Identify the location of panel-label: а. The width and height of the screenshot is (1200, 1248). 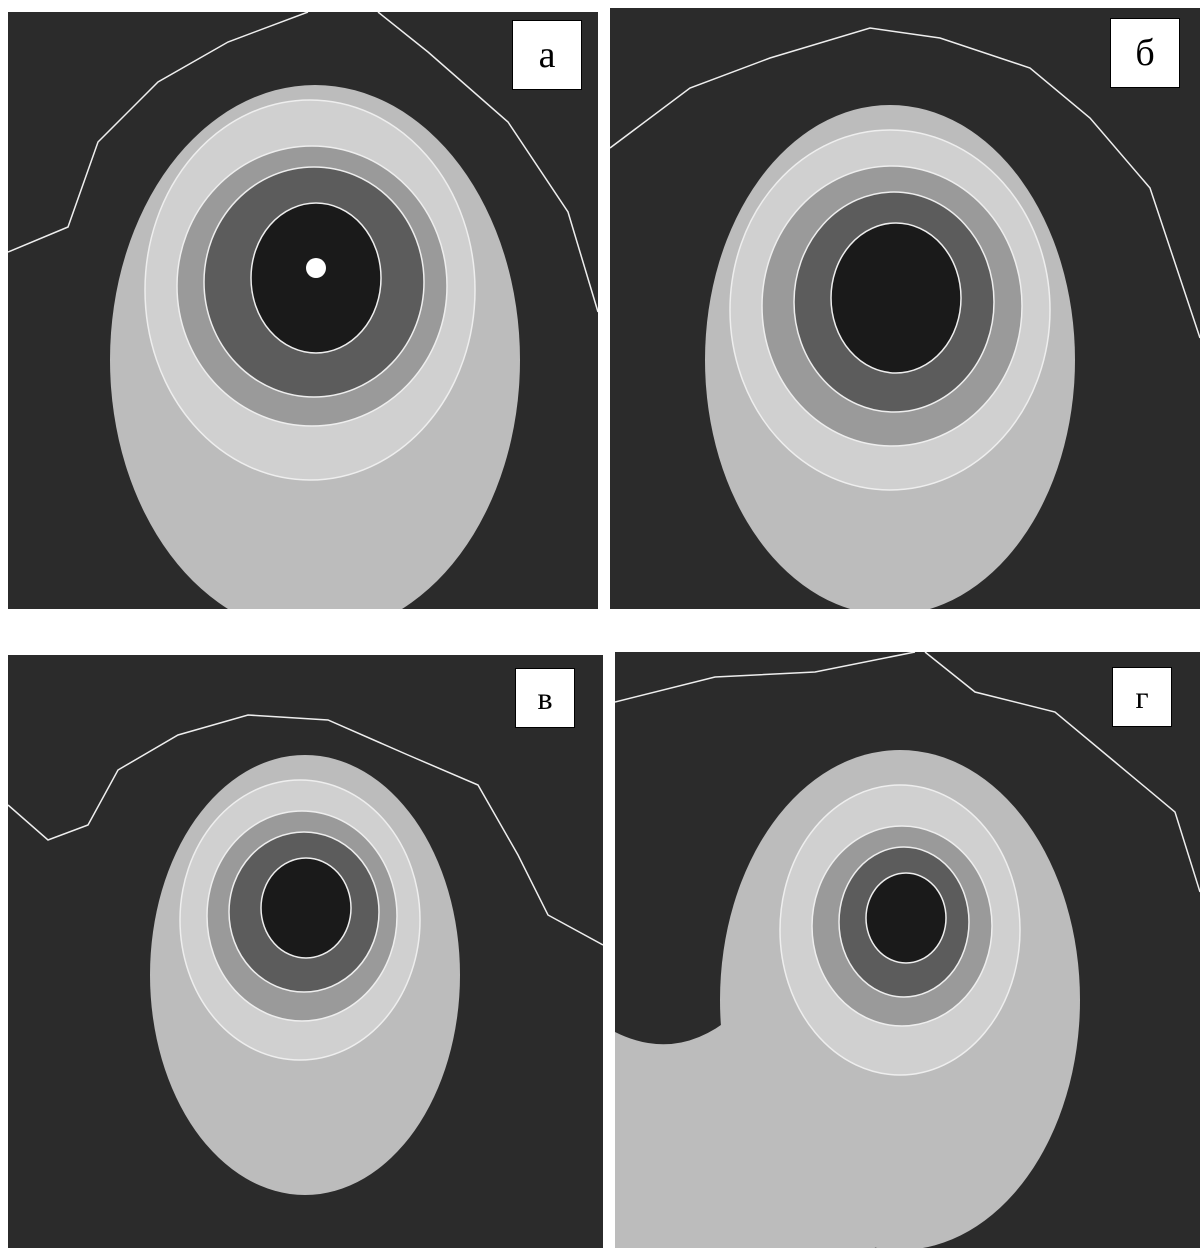
(547, 55).